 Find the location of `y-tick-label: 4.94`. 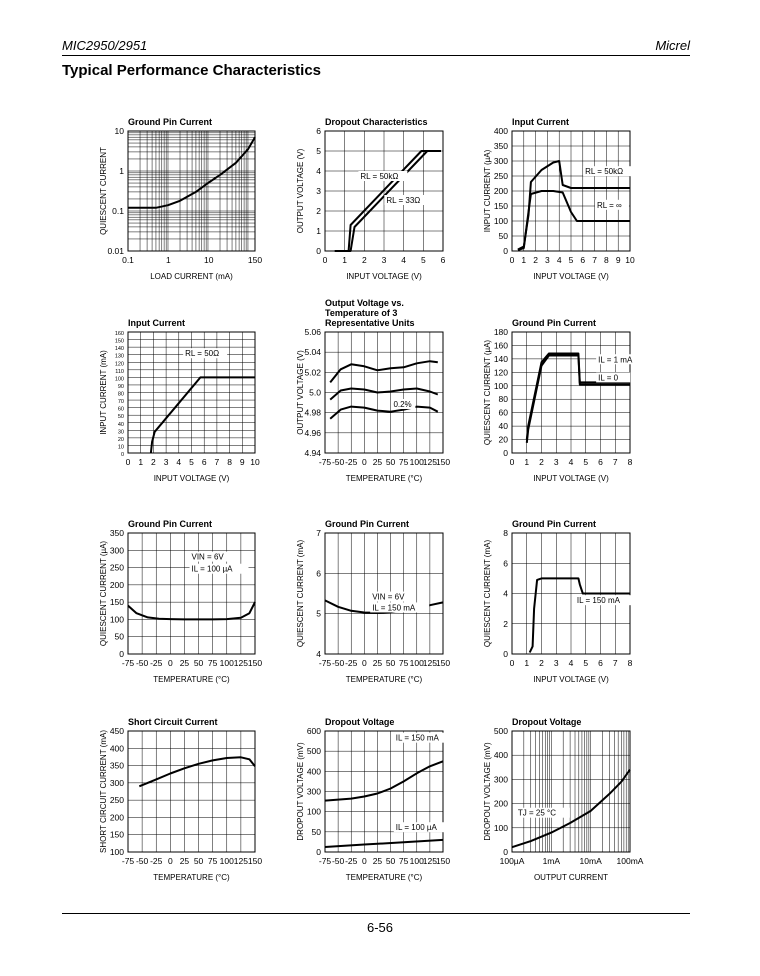

y-tick-label: 4.94 is located at coordinates (312, 453).